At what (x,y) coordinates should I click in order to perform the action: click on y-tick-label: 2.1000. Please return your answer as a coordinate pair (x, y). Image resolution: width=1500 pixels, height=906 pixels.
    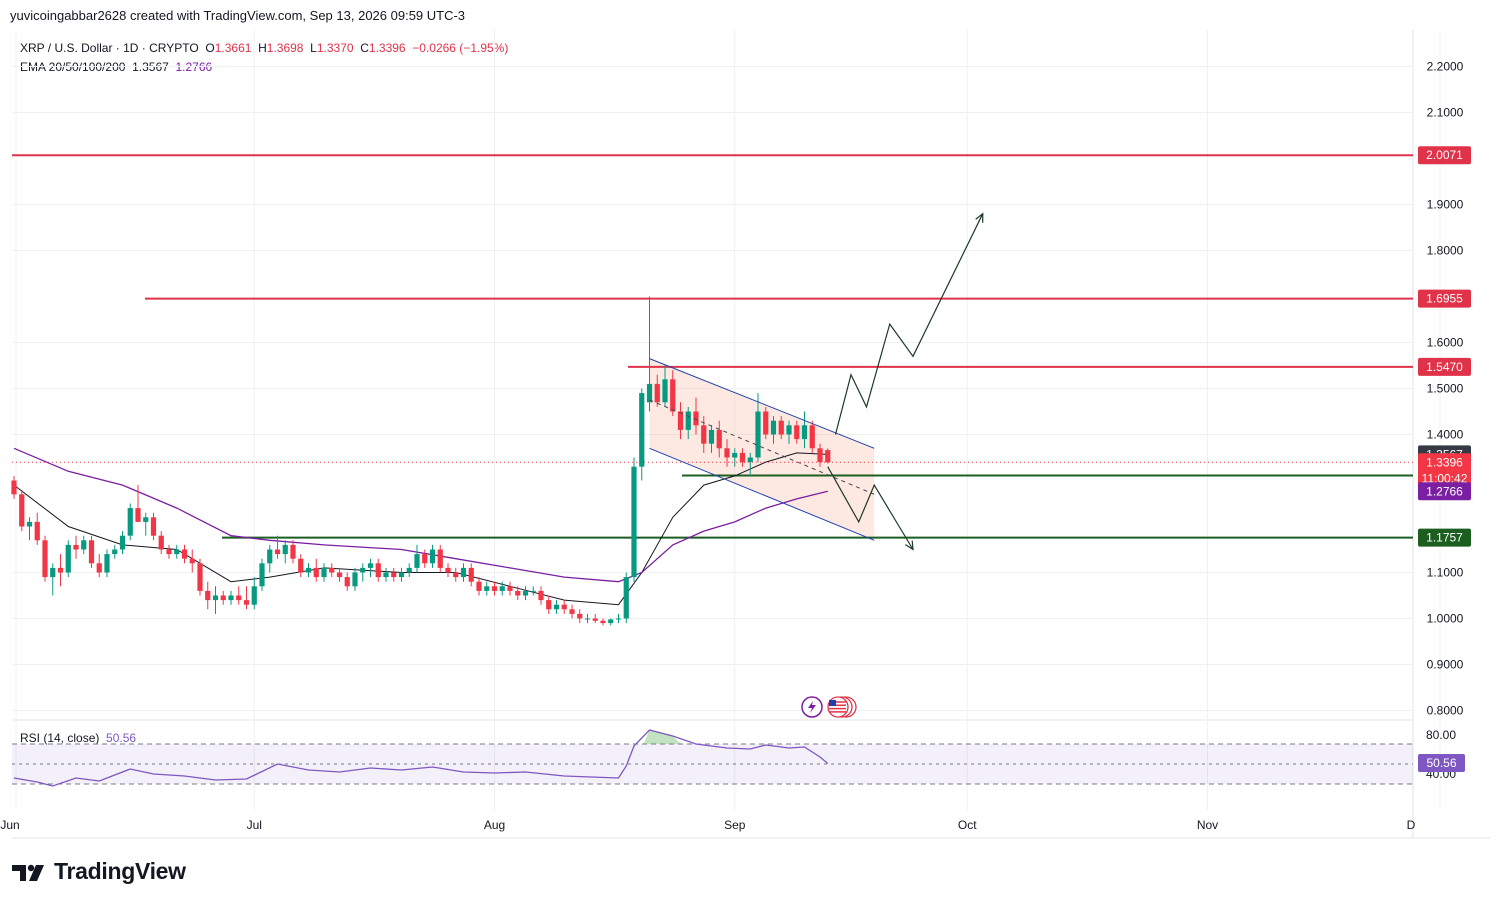
    Looking at the image, I should click on (1445, 113).